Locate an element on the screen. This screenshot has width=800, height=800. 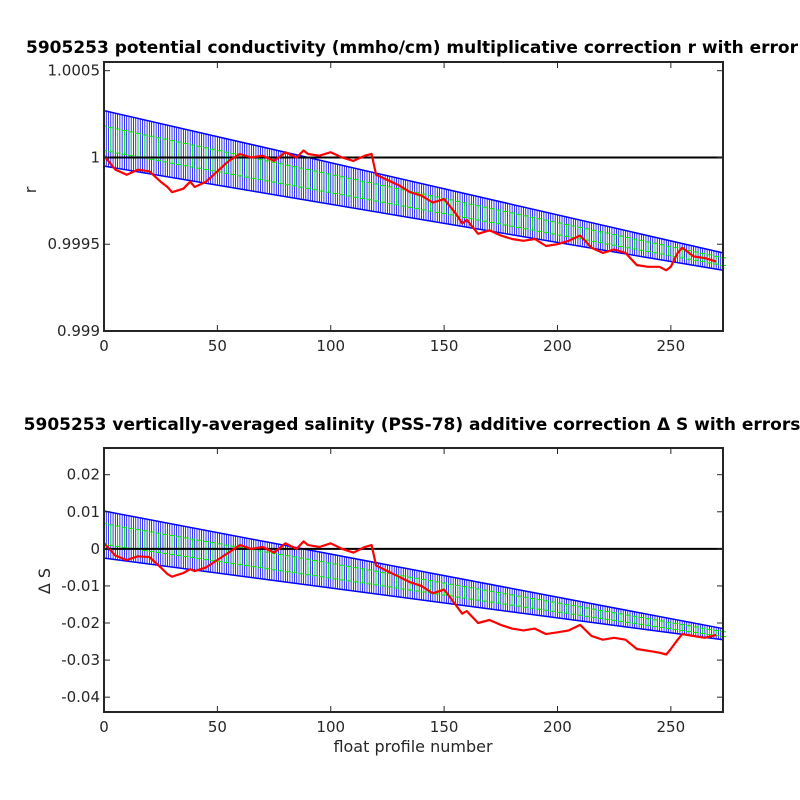
y-tick-label: 0.01 is located at coordinates (83, 512).